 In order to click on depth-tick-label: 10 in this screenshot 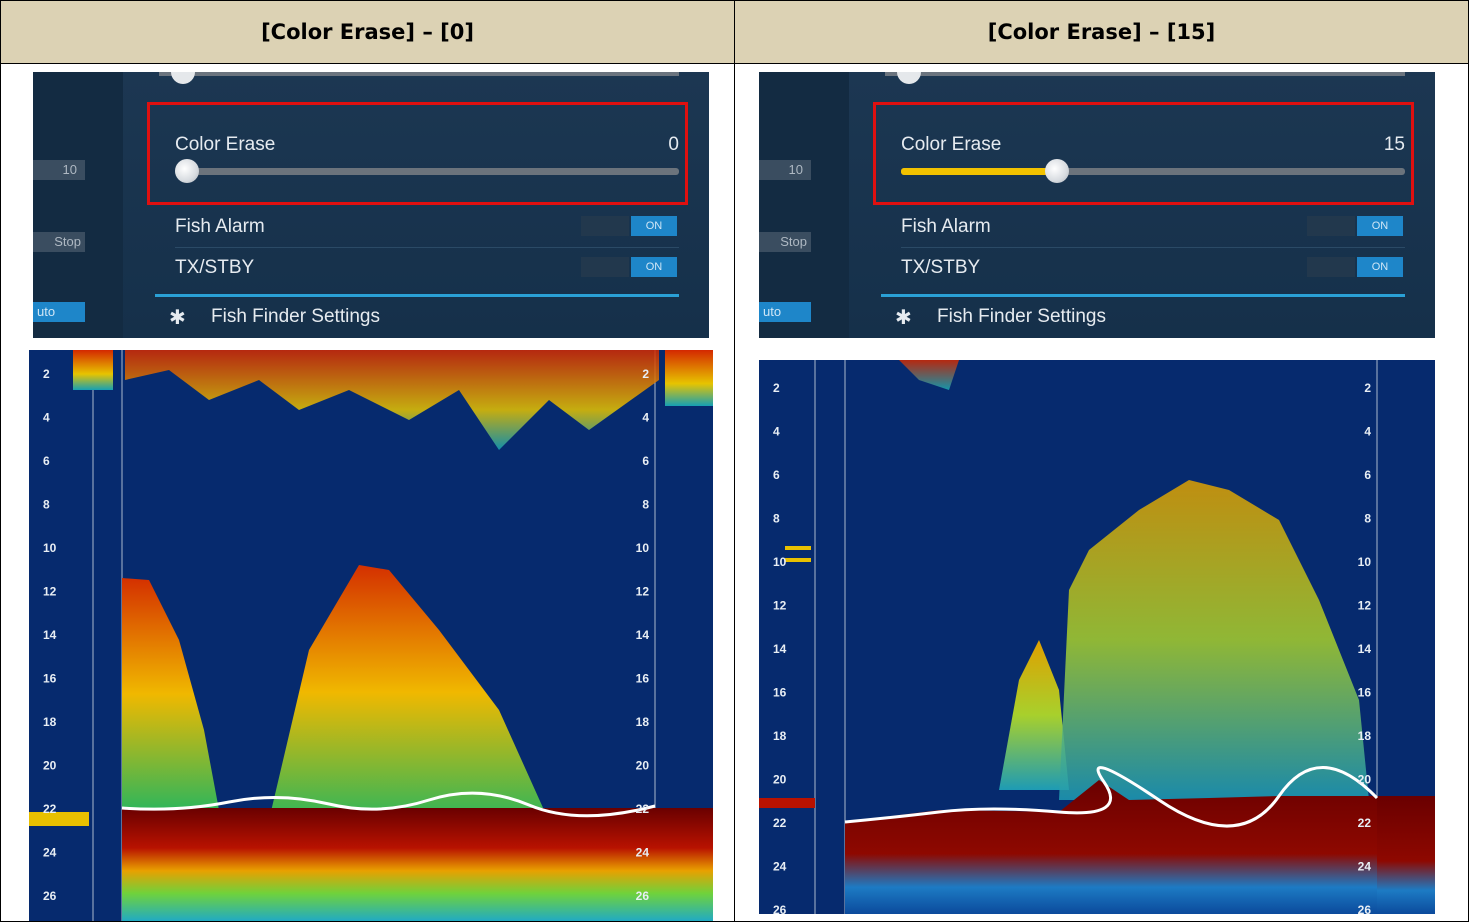, I will do `click(1365, 562)`.